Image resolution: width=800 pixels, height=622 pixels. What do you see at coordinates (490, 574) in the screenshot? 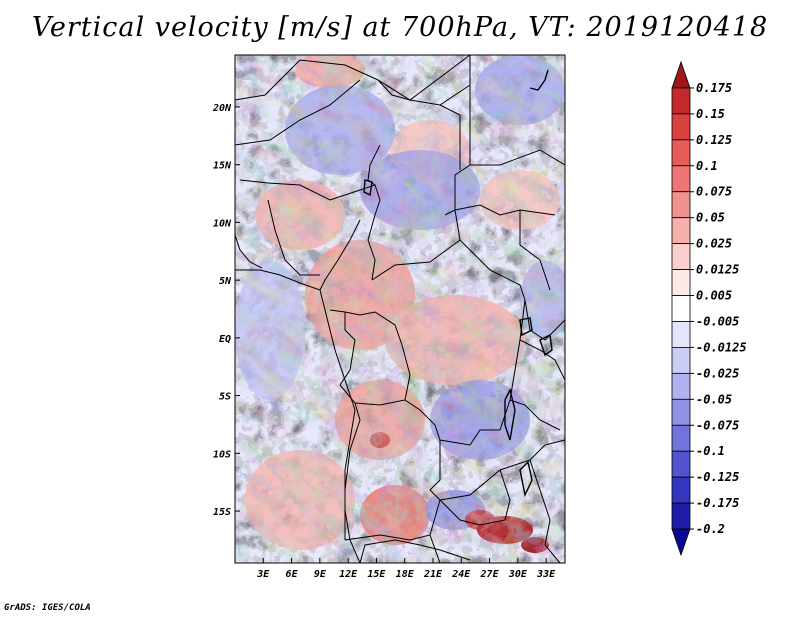
I see `lon-tick-label: 27E` at bounding box center [490, 574].